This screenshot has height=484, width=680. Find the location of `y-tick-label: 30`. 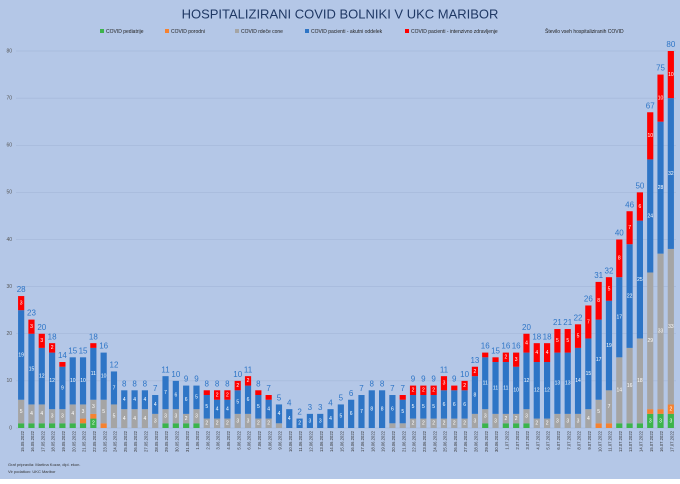

y-tick-label: 30 is located at coordinates (9, 287).